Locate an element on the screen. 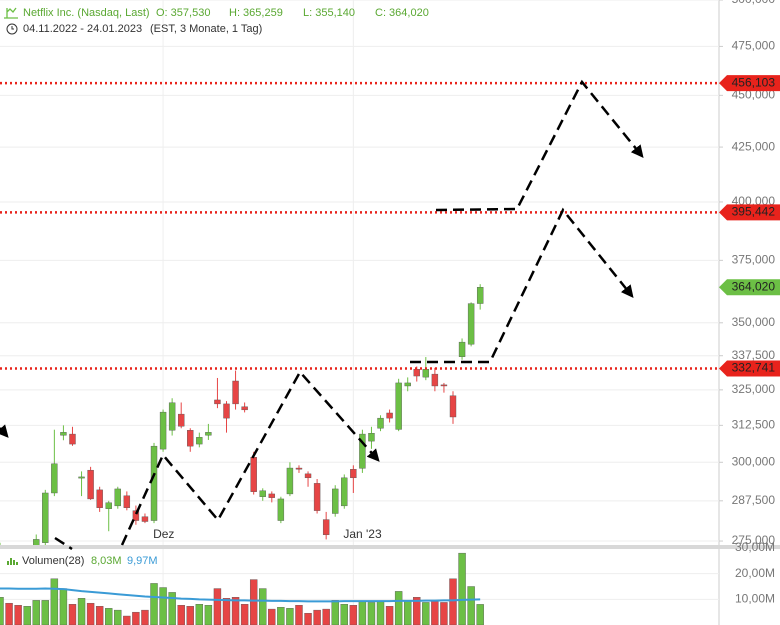 This screenshot has height=625, width=780. title: Netflix Inc. (Nasdaq, Last) is located at coordinates (86, 13).